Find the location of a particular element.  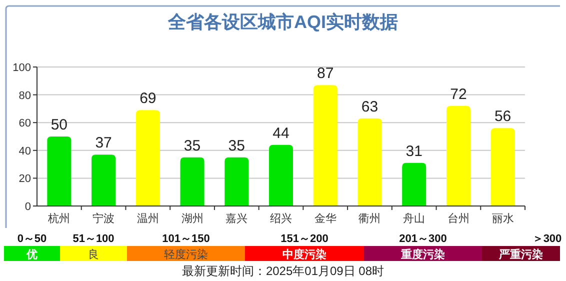

data-label: 50 is located at coordinates (59, 125).